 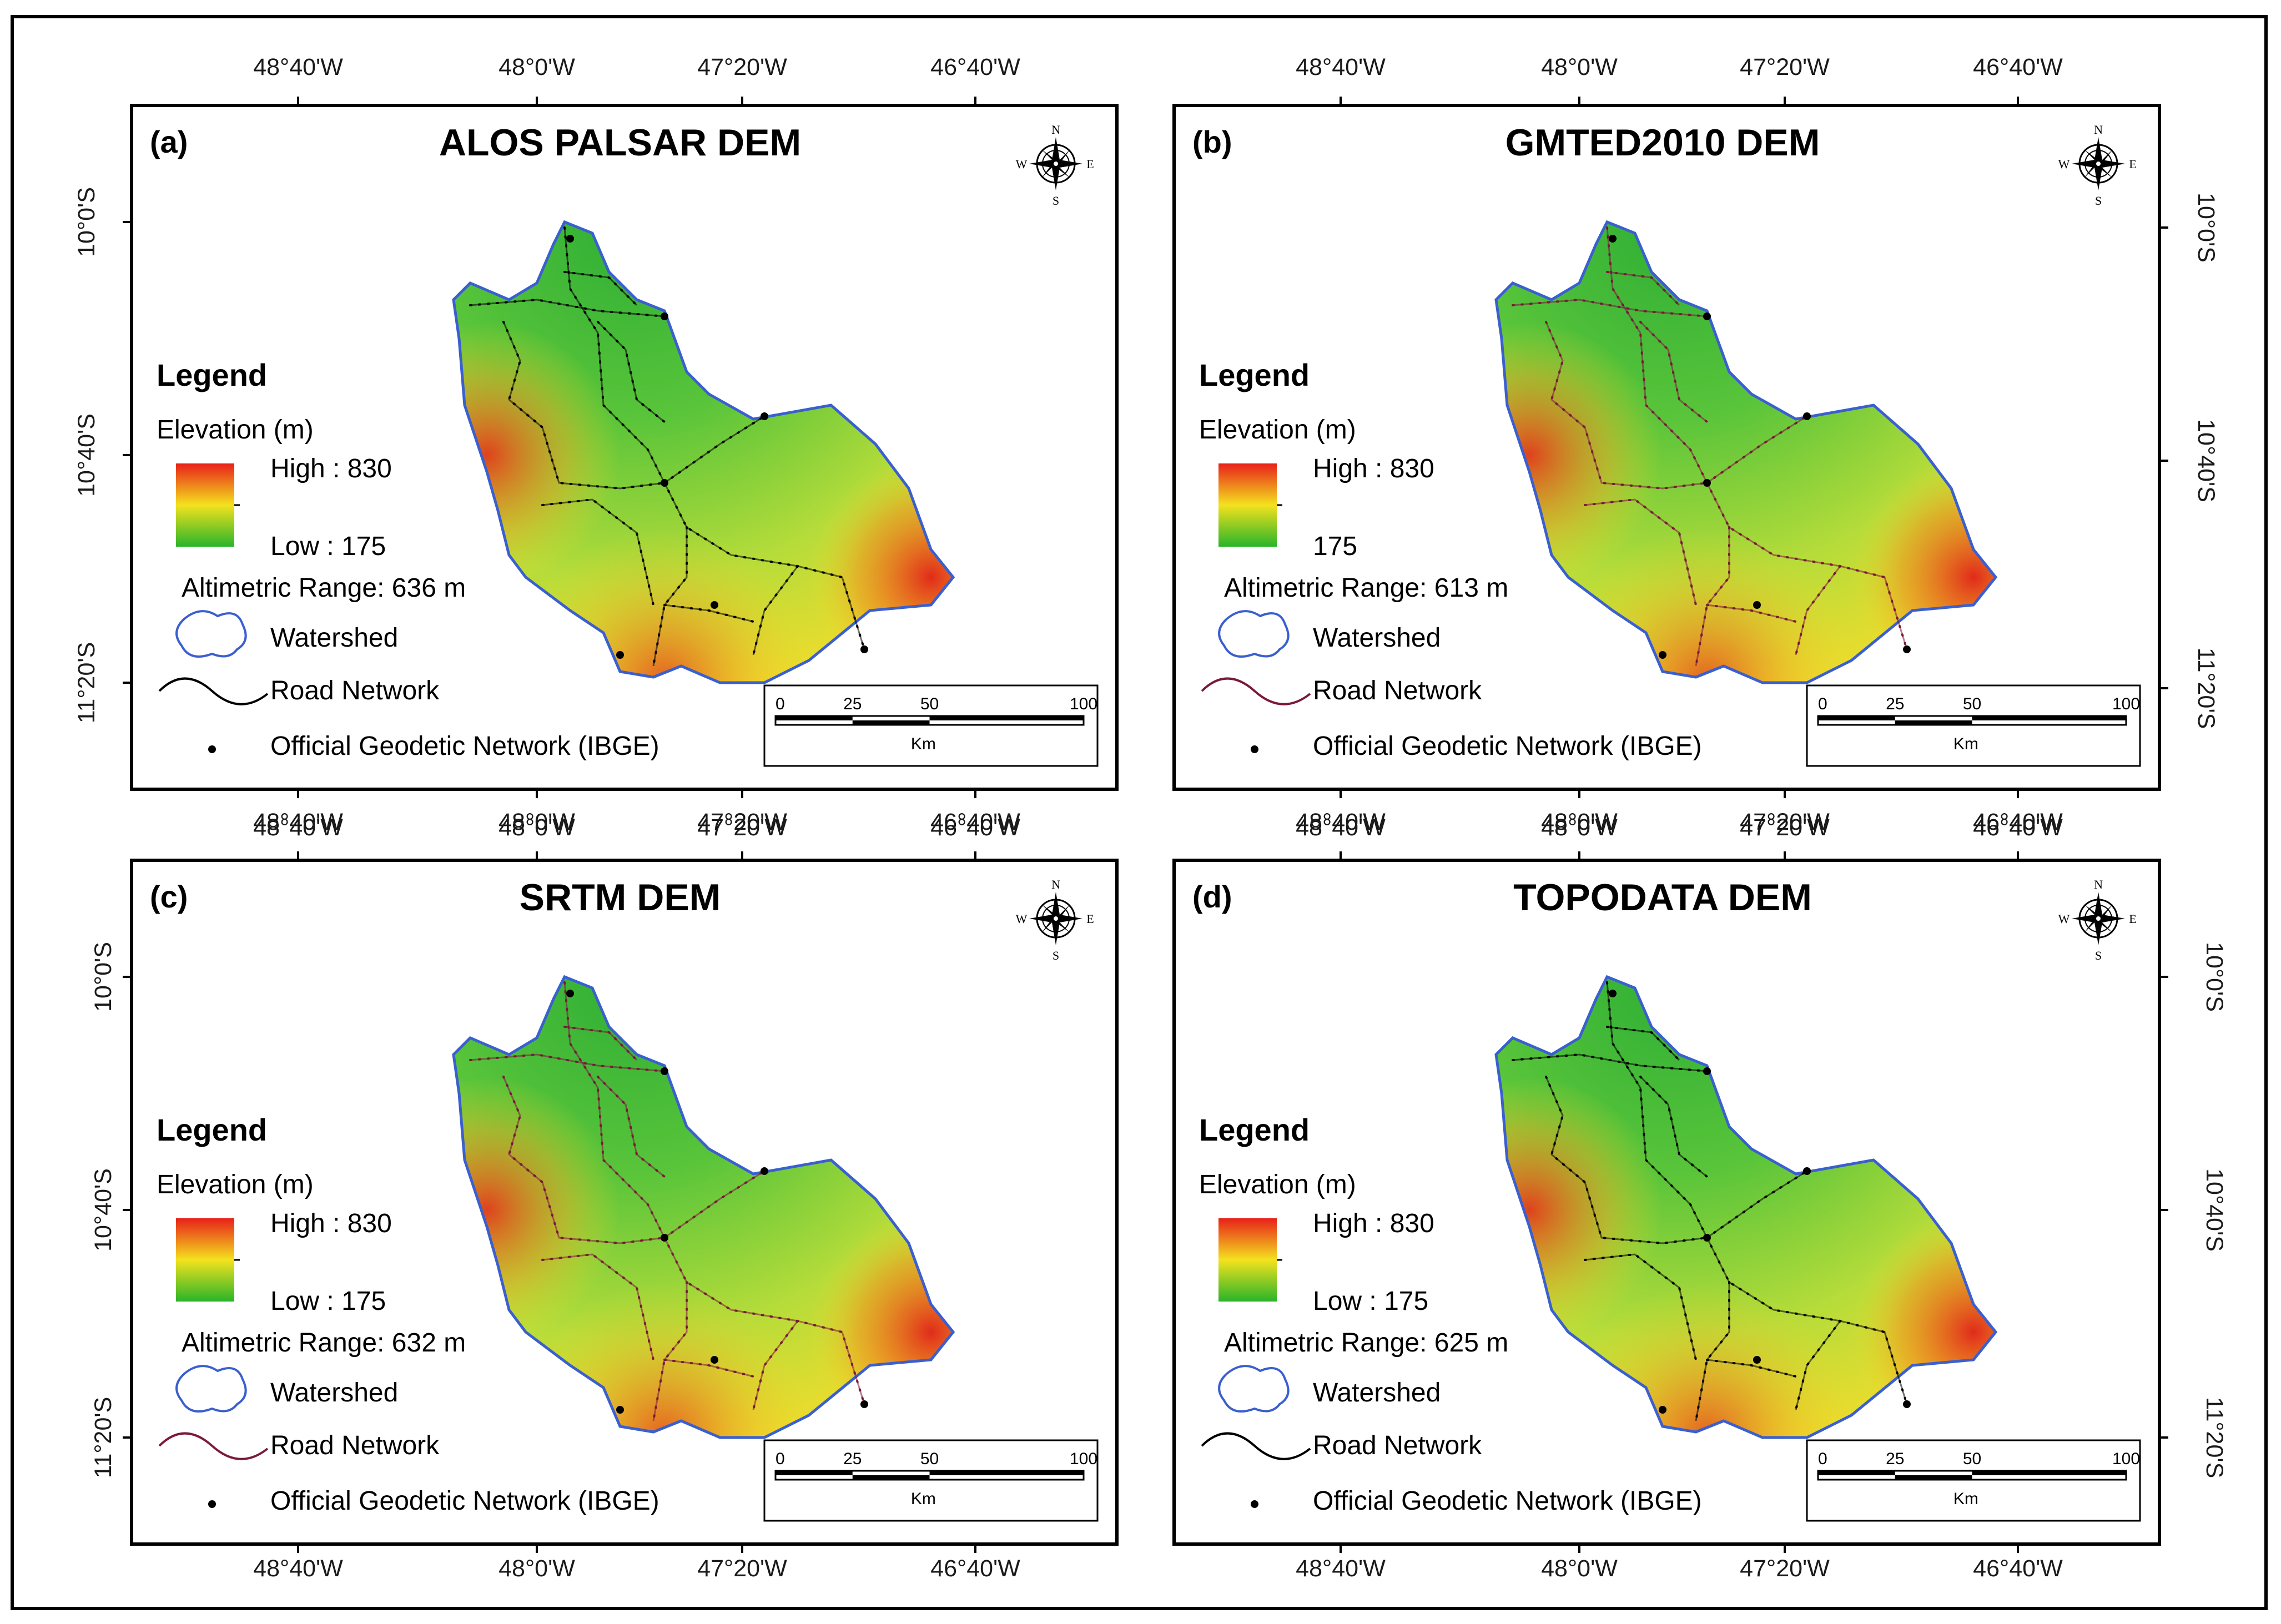 What do you see at coordinates (1895, 704) in the screenshot?
I see `scale-tick-label: 25` at bounding box center [1895, 704].